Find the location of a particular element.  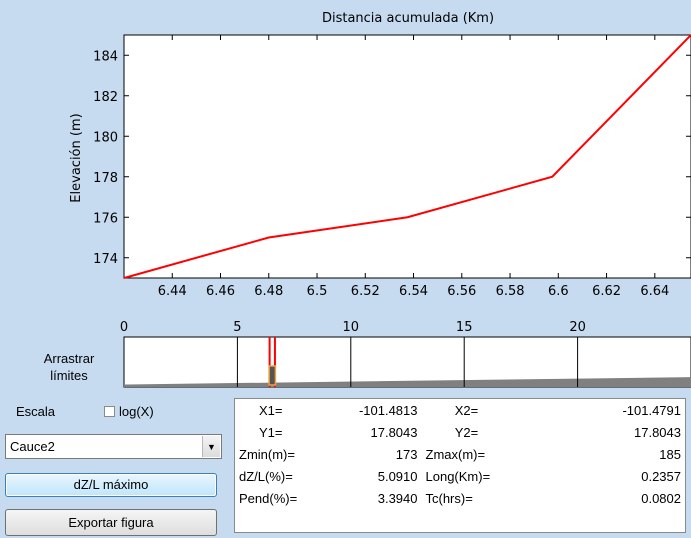

pend-label: Pend(%)= is located at coordinates (268, 499).